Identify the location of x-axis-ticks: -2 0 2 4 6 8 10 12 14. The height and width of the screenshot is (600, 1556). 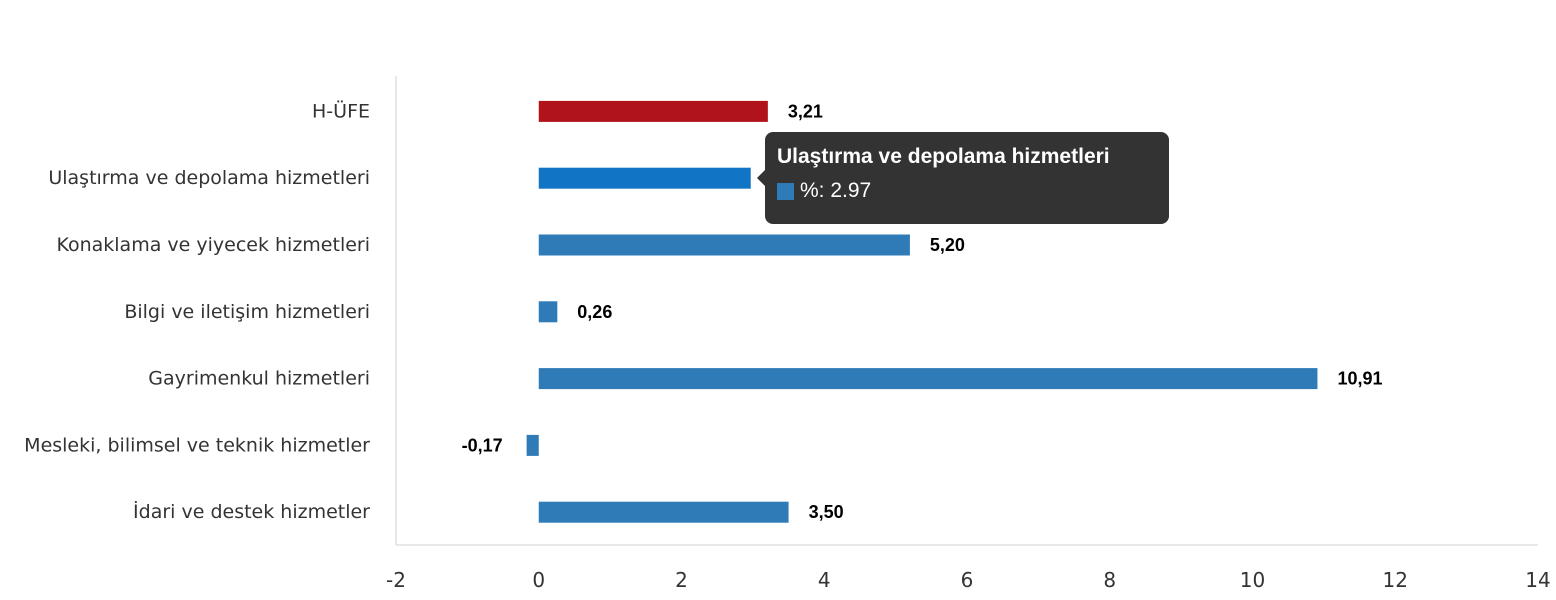
(968, 580).